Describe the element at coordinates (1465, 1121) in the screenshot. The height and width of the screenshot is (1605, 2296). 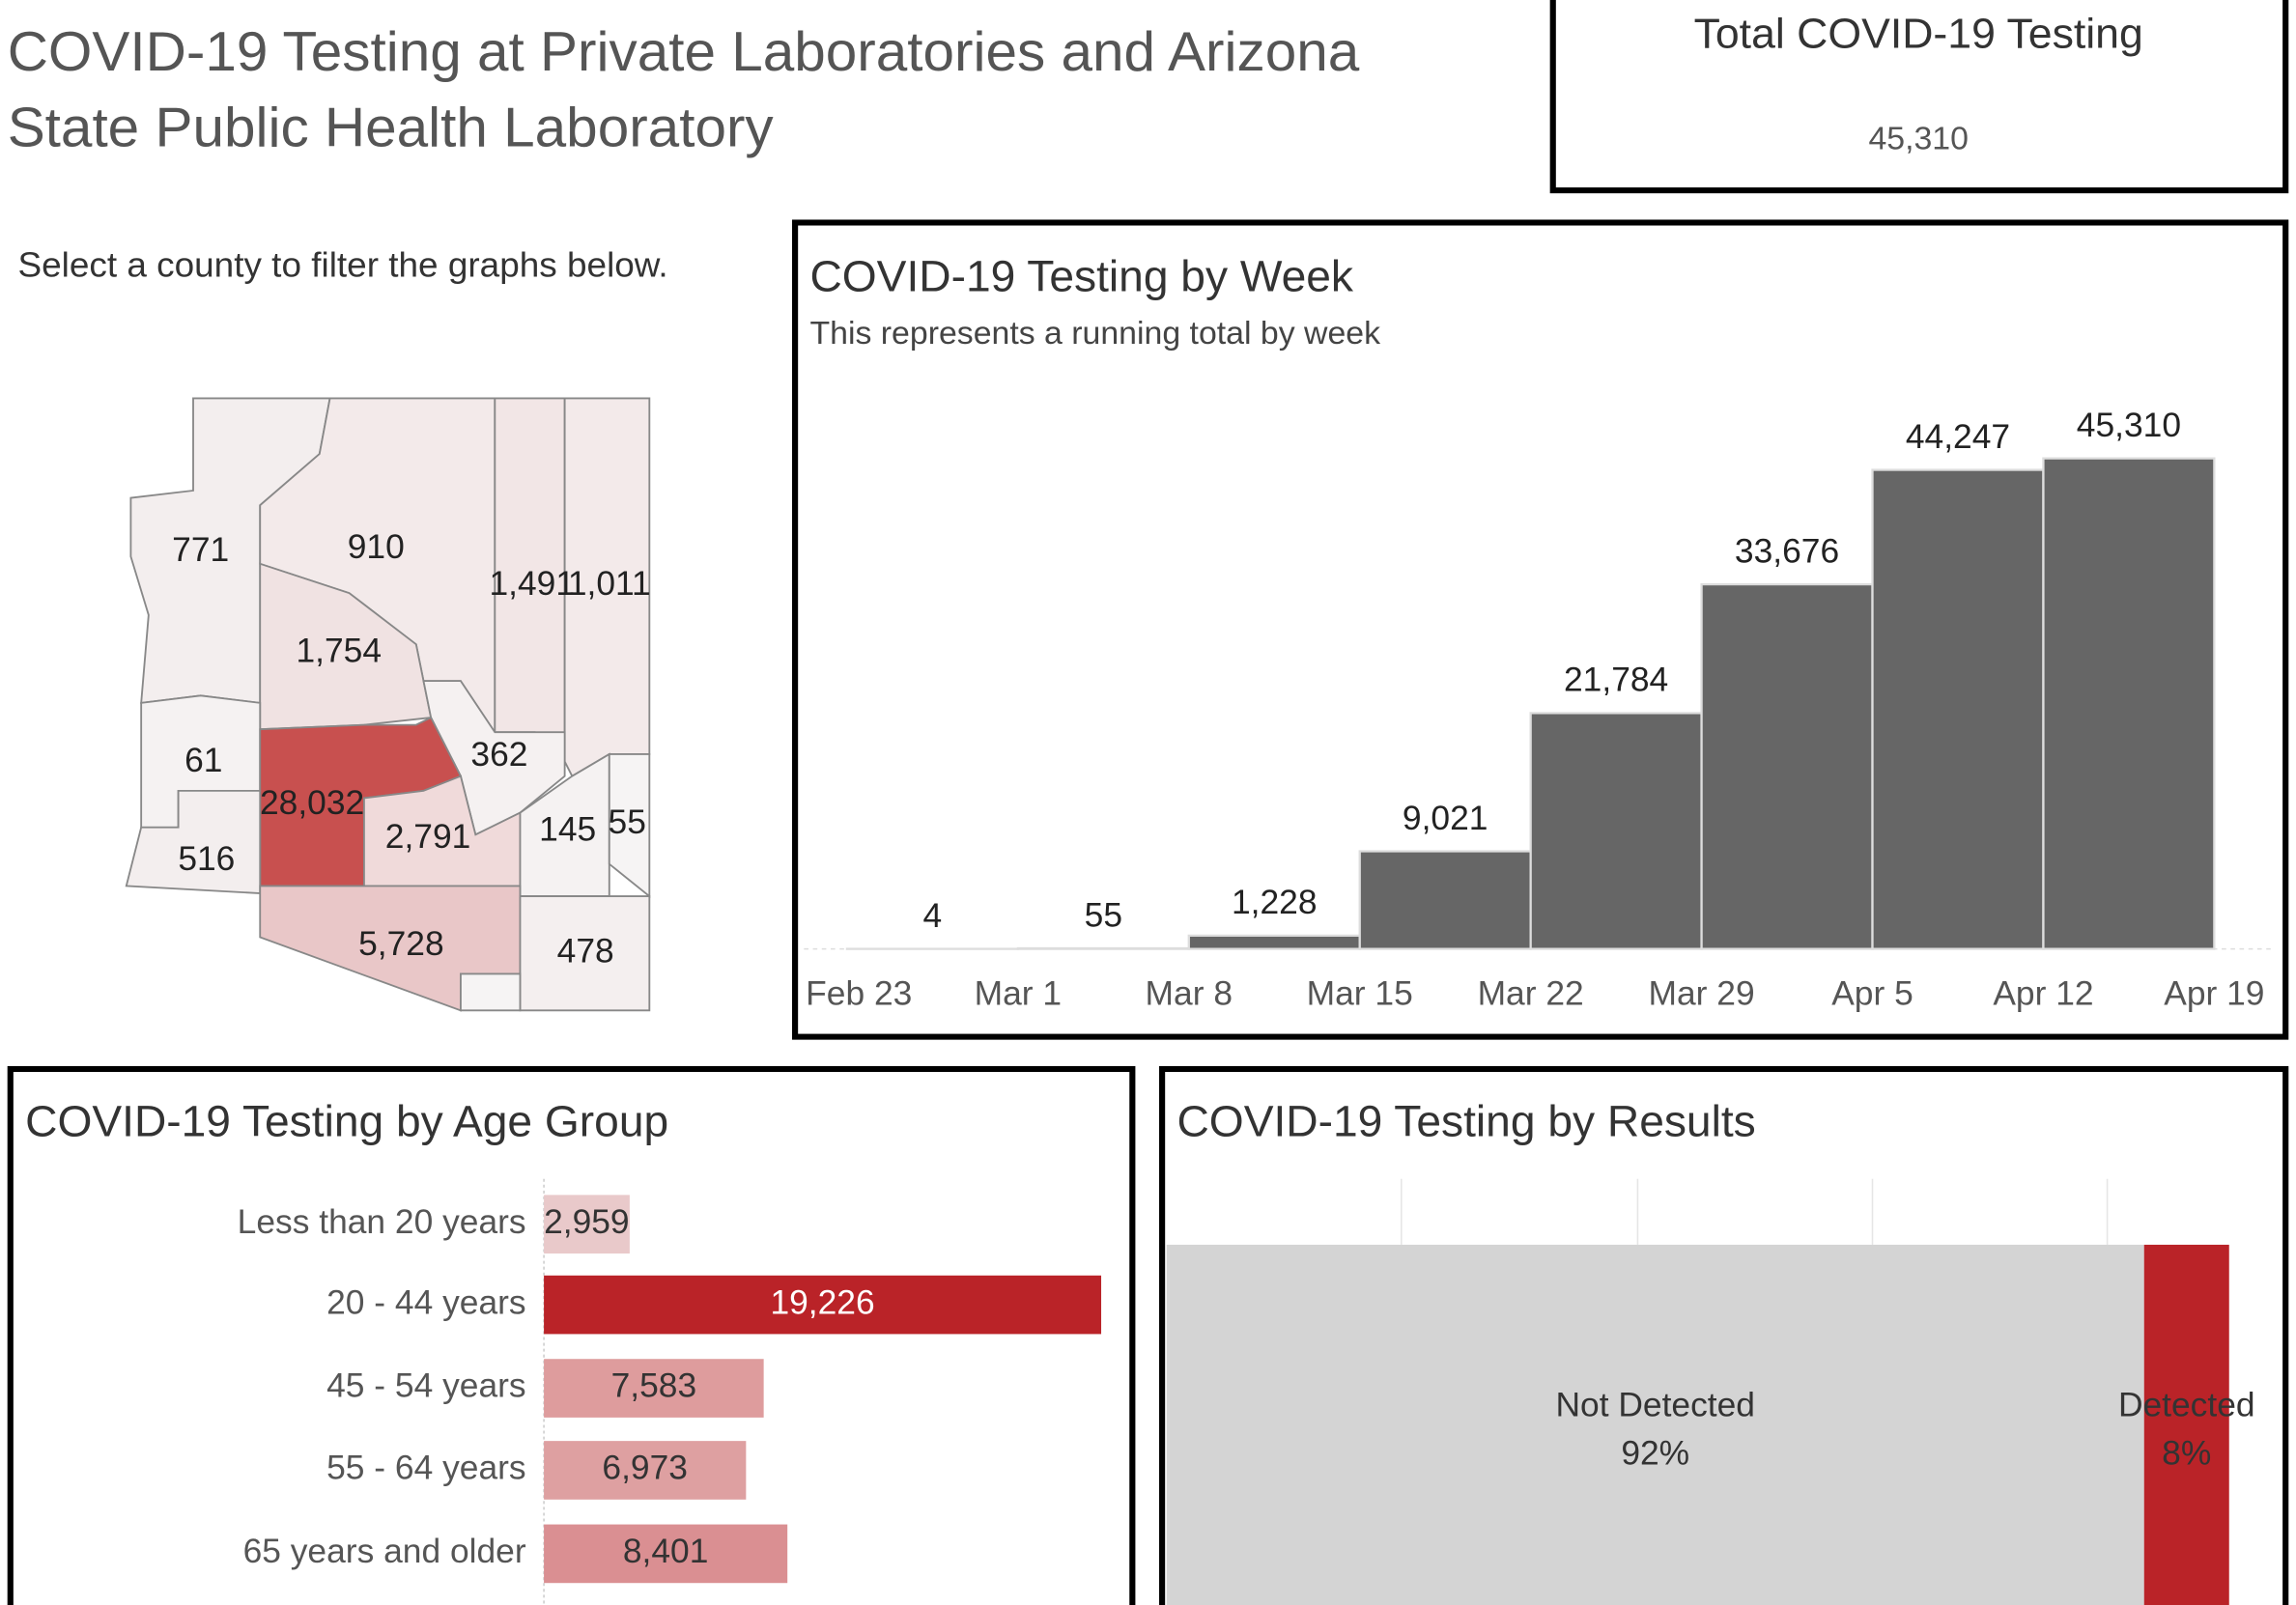
I see `results-title: COVID-19 Testing by Results` at that location.